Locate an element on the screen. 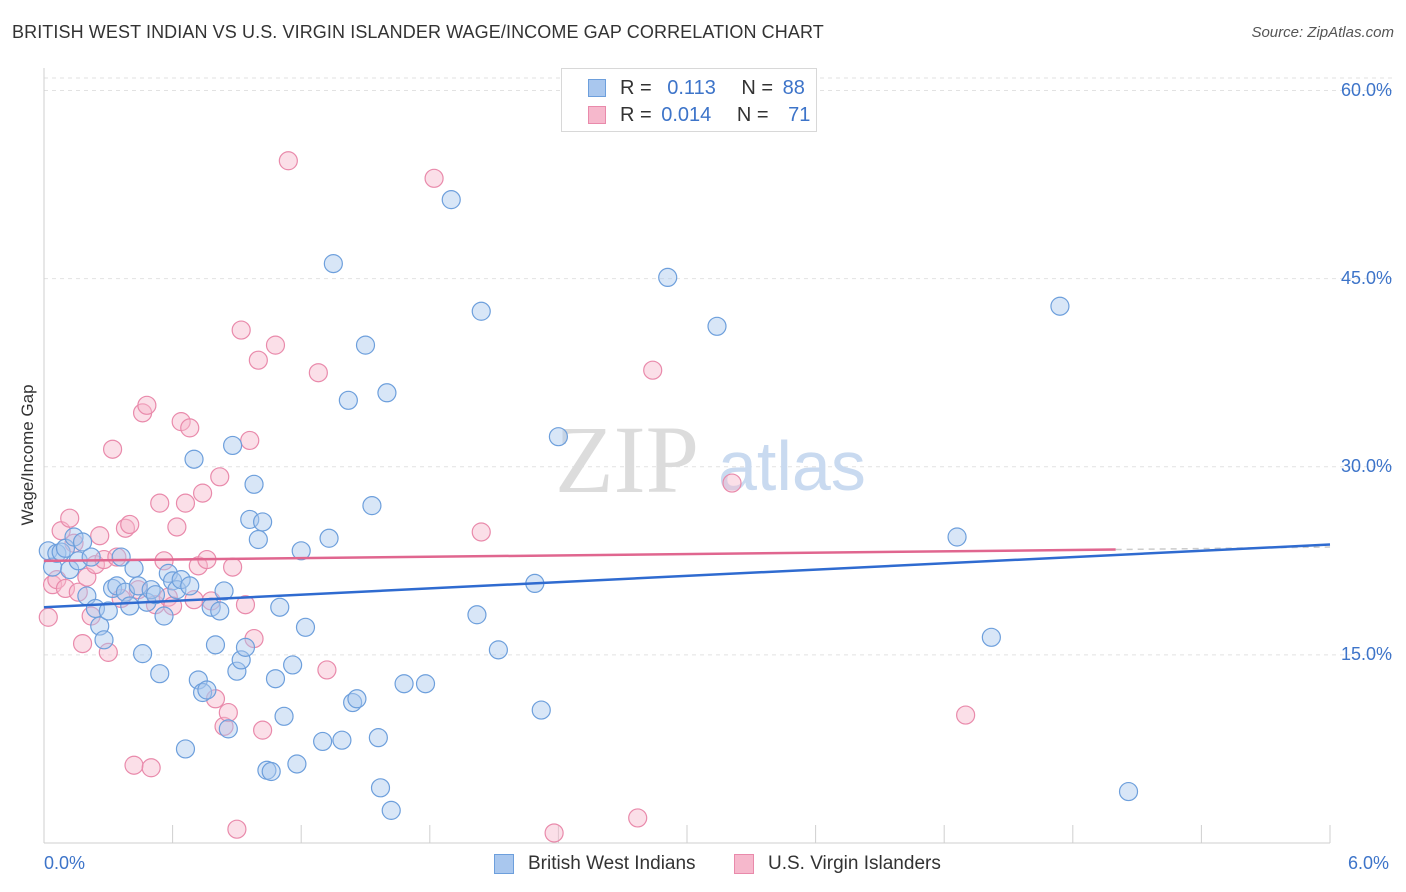 The height and width of the screenshot is (892, 1406). trend-lines is located at coordinates (687, 576).